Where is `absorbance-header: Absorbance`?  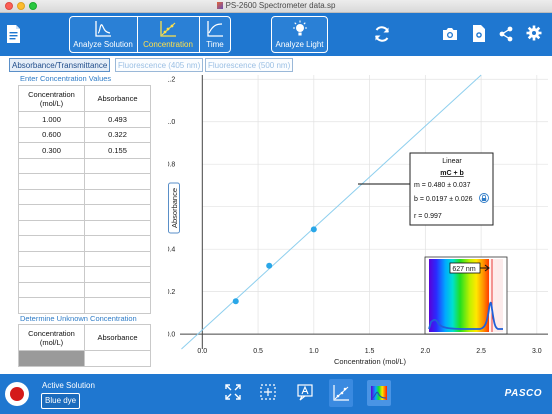 absorbance-header: Absorbance is located at coordinates (117, 98).